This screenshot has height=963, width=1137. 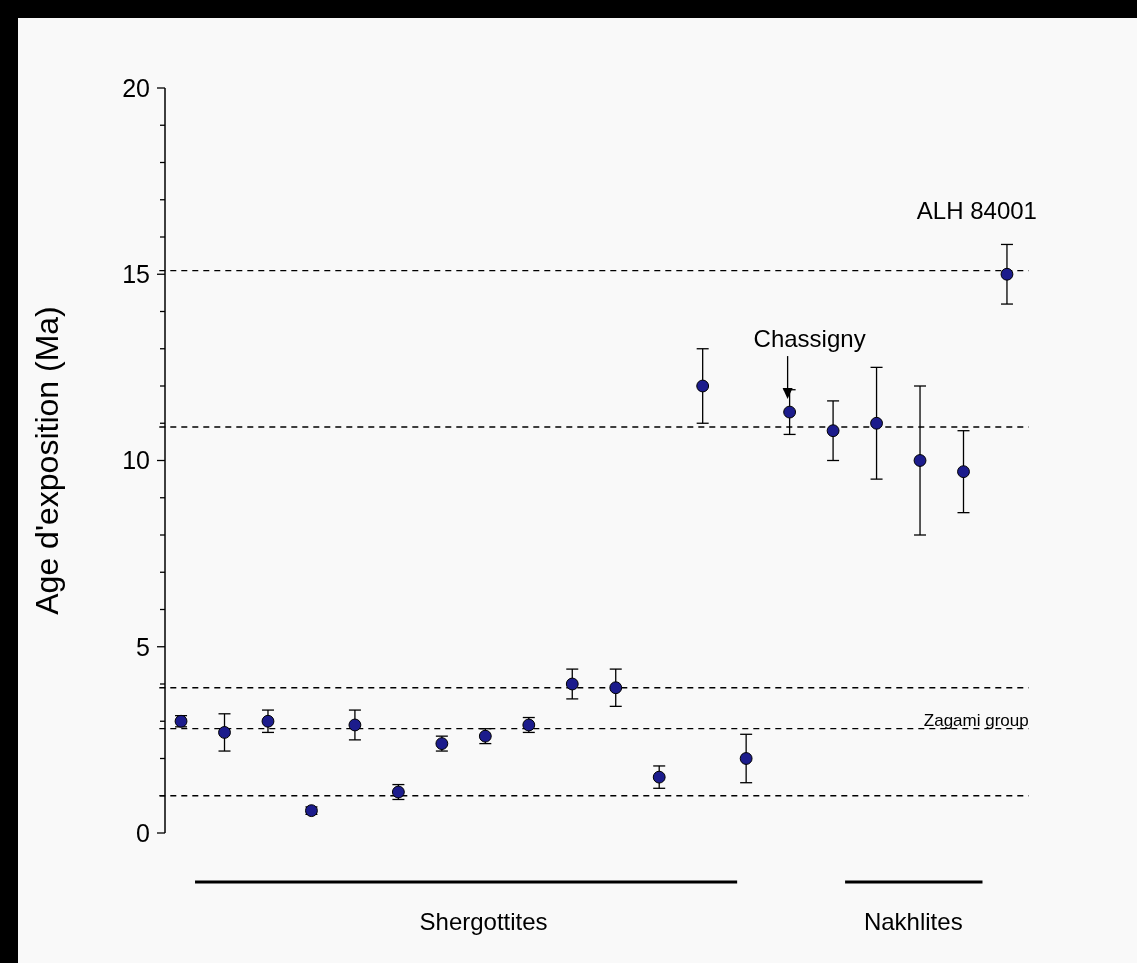 What do you see at coordinates (483, 921) in the screenshot?
I see `text: Shergottites` at bounding box center [483, 921].